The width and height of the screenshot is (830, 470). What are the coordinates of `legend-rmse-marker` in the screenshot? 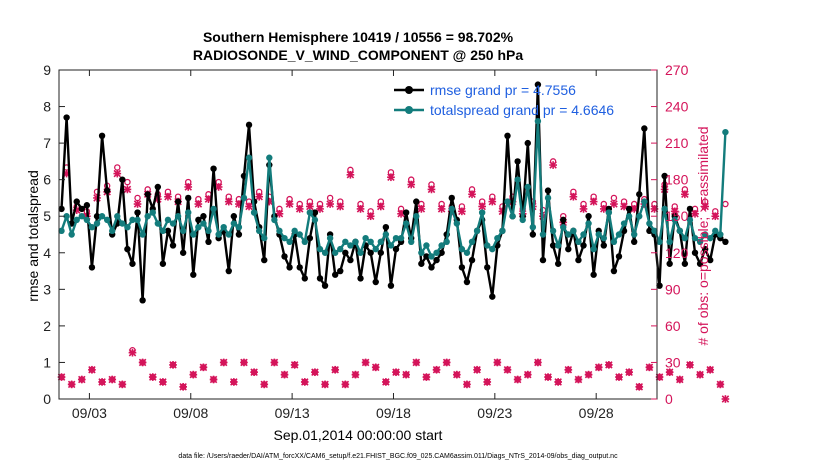 It's located at (409, 90).